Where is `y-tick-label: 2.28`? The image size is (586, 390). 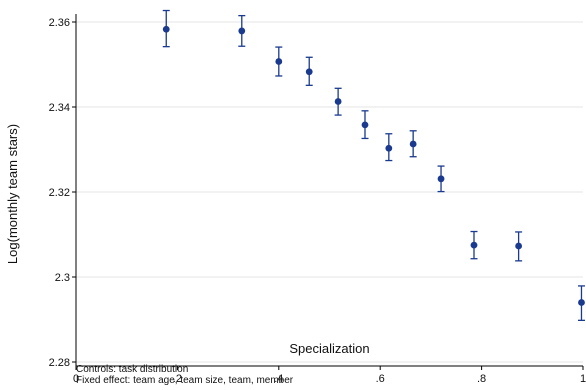
y-tick-label: 2.28 is located at coordinates (59, 363).